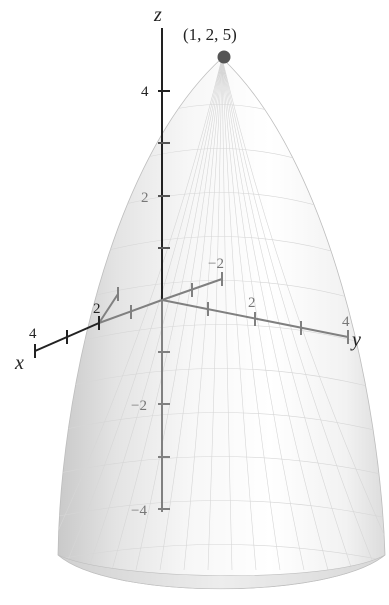  Describe the element at coordinates (216, 264) in the screenshot. I see `y-tick-label-neg2: −2` at that location.